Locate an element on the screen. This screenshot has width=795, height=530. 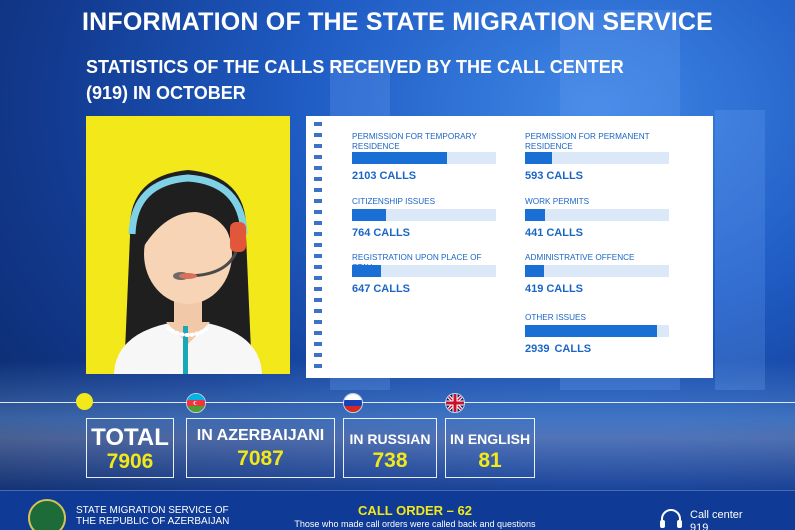
stat-citizenship: CITIZENSHIP ISSUES 764 CALLS is located at coordinates (426, 218).